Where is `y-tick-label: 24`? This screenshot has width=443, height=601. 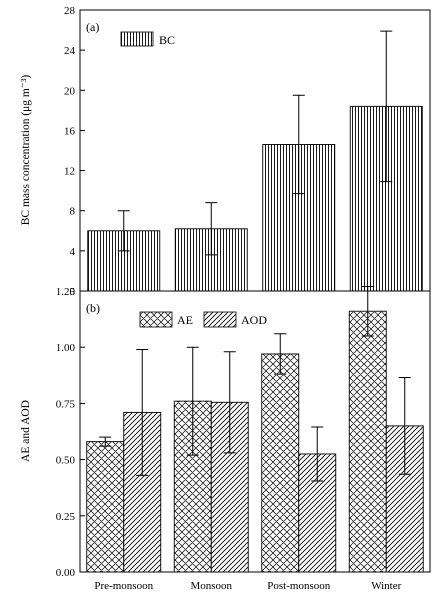
y-tick-label: 24 is located at coordinates (70, 51).